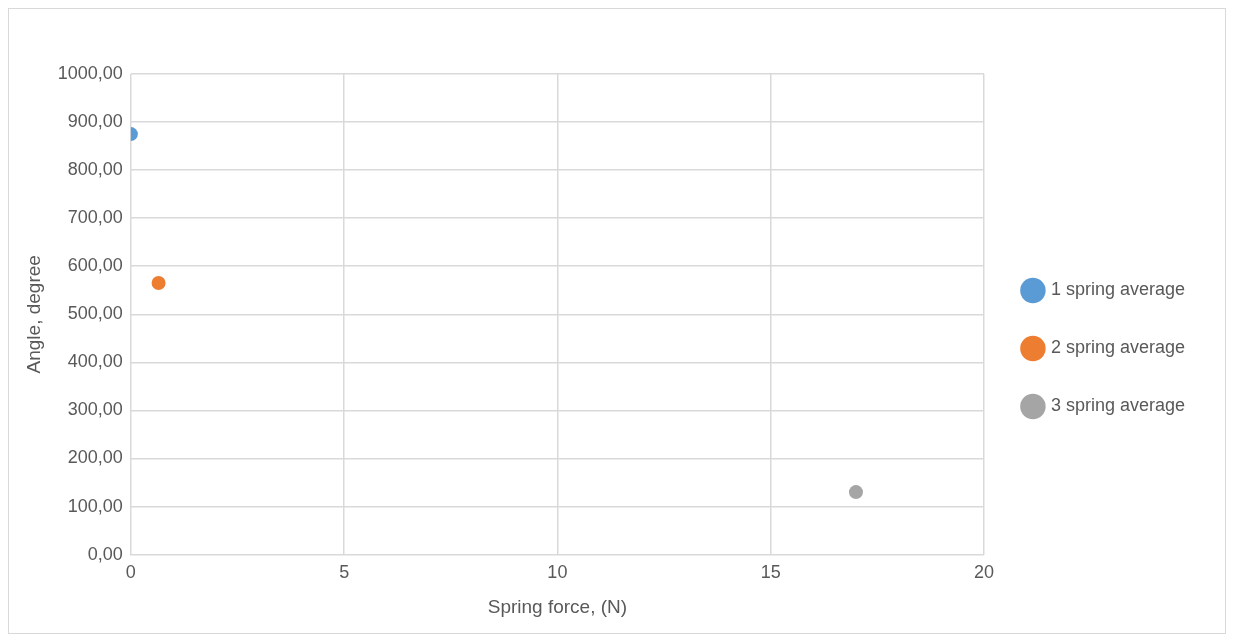 This screenshot has width=1234, height=642. I want to click on y-tick-label: 500,00, so click(95, 313).